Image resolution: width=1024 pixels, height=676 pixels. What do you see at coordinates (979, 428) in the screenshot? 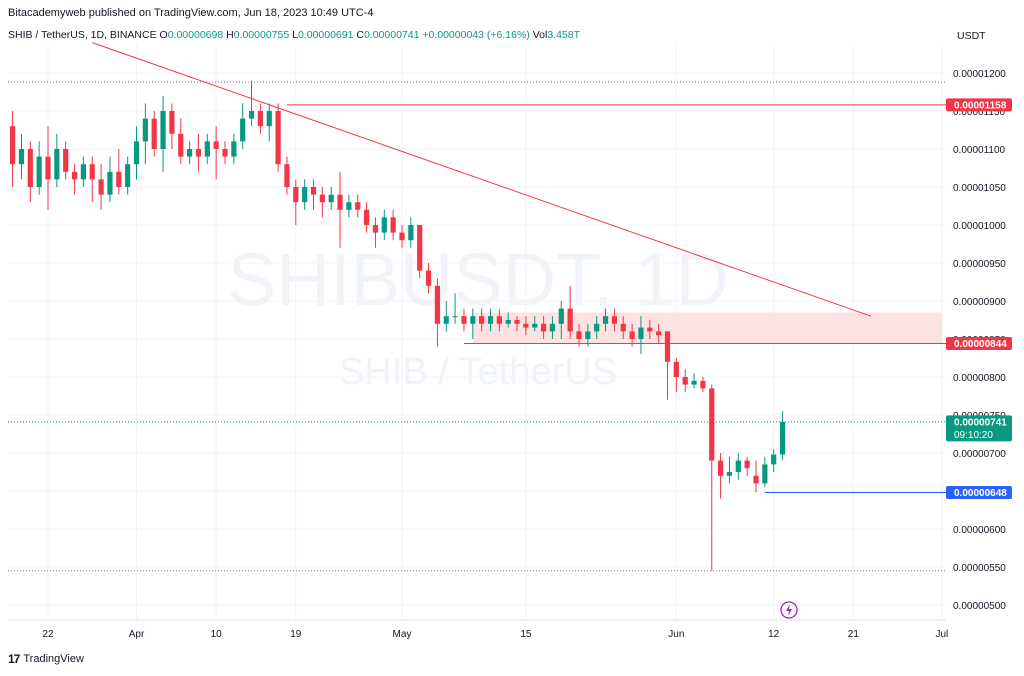
I see `current-price-tag: 0.00000741 09:10:20` at bounding box center [979, 428].